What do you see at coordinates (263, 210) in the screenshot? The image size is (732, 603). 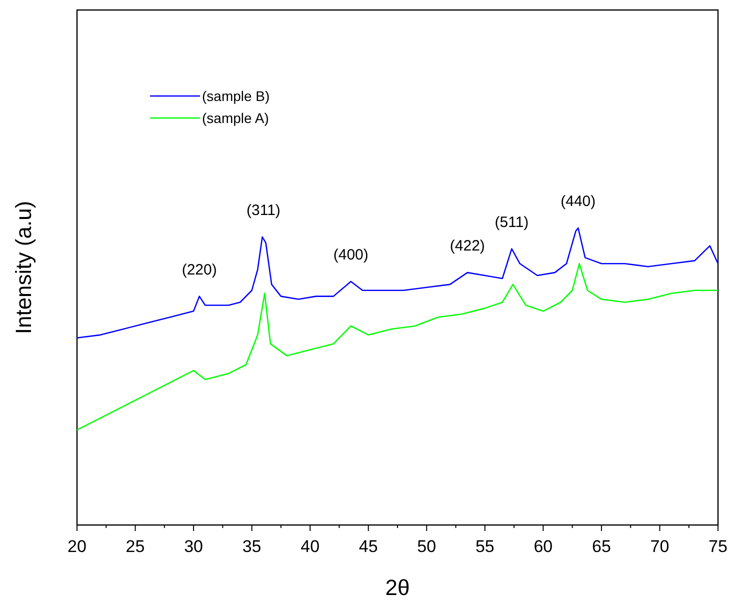 I see `annotation: (311)` at bounding box center [263, 210].